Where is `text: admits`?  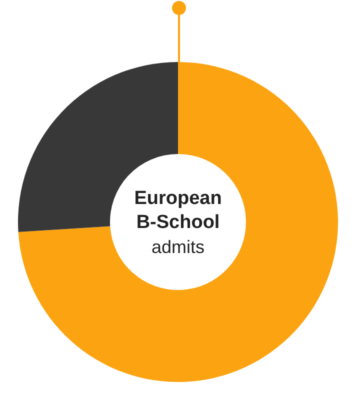 text: admits is located at coordinates (178, 247).